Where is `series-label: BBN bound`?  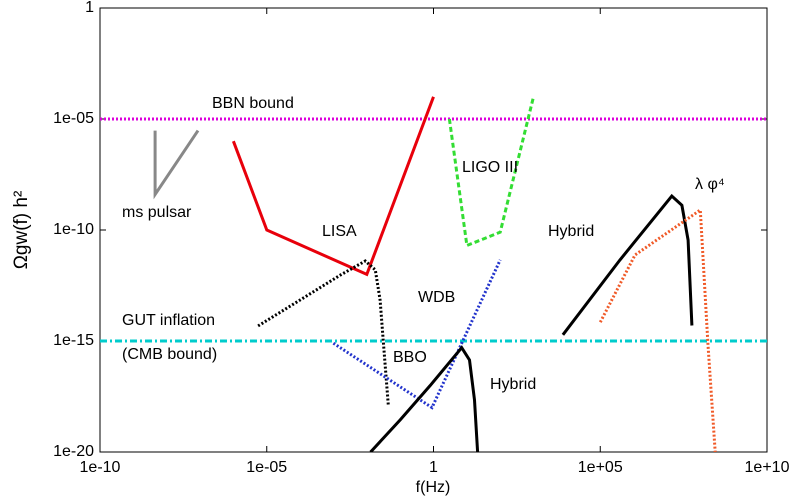
series-label: BBN bound is located at coordinates (253, 103).